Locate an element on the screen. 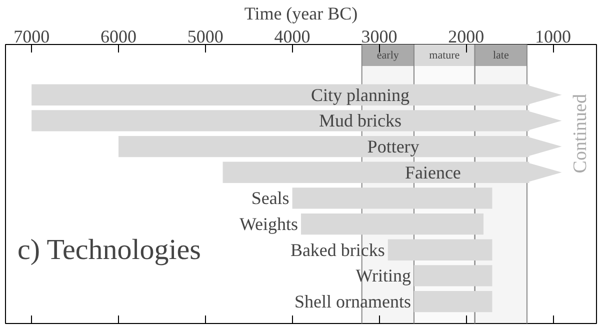 The height and width of the screenshot is (327, 608). x-tick-label: 4000 is located at coordinates (292, 36).